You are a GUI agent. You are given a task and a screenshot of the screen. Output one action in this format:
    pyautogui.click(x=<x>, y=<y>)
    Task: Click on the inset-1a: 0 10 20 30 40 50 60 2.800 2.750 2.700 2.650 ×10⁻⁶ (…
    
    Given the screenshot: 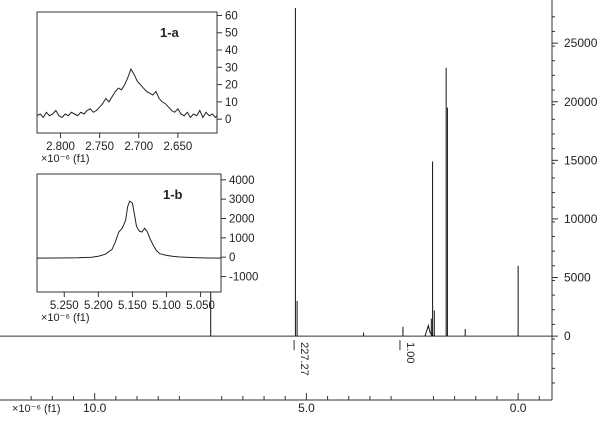 What is the action you would take?
    pyautogui.click(x=137, y=87)
    